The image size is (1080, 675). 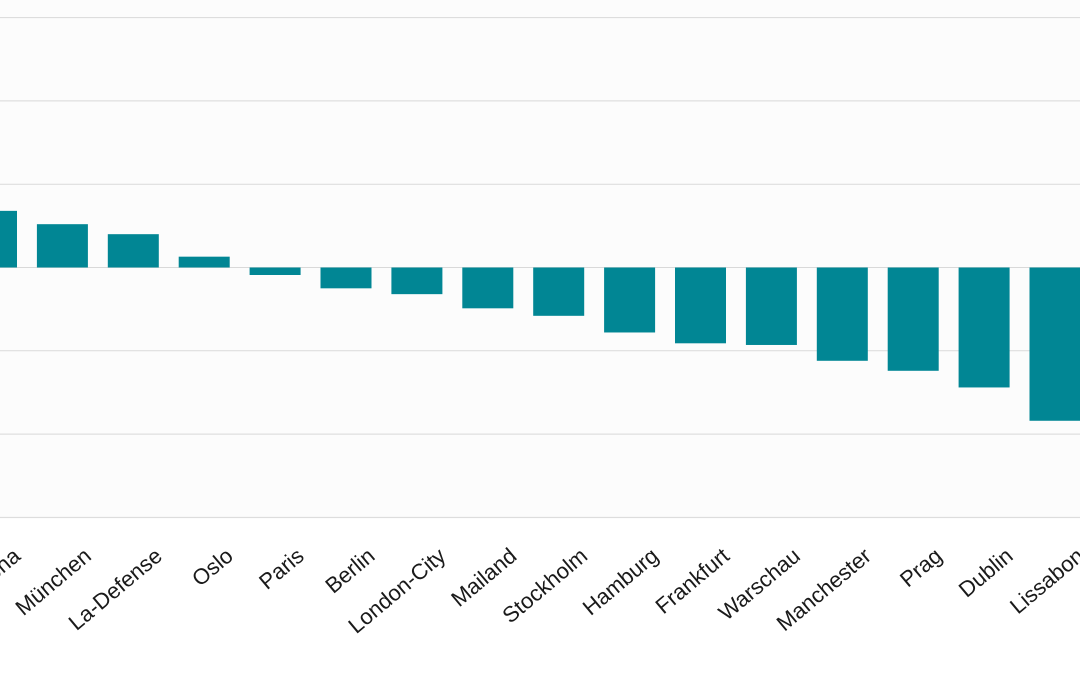 I want to click on bar-münchen, so click(x=62, y=246).